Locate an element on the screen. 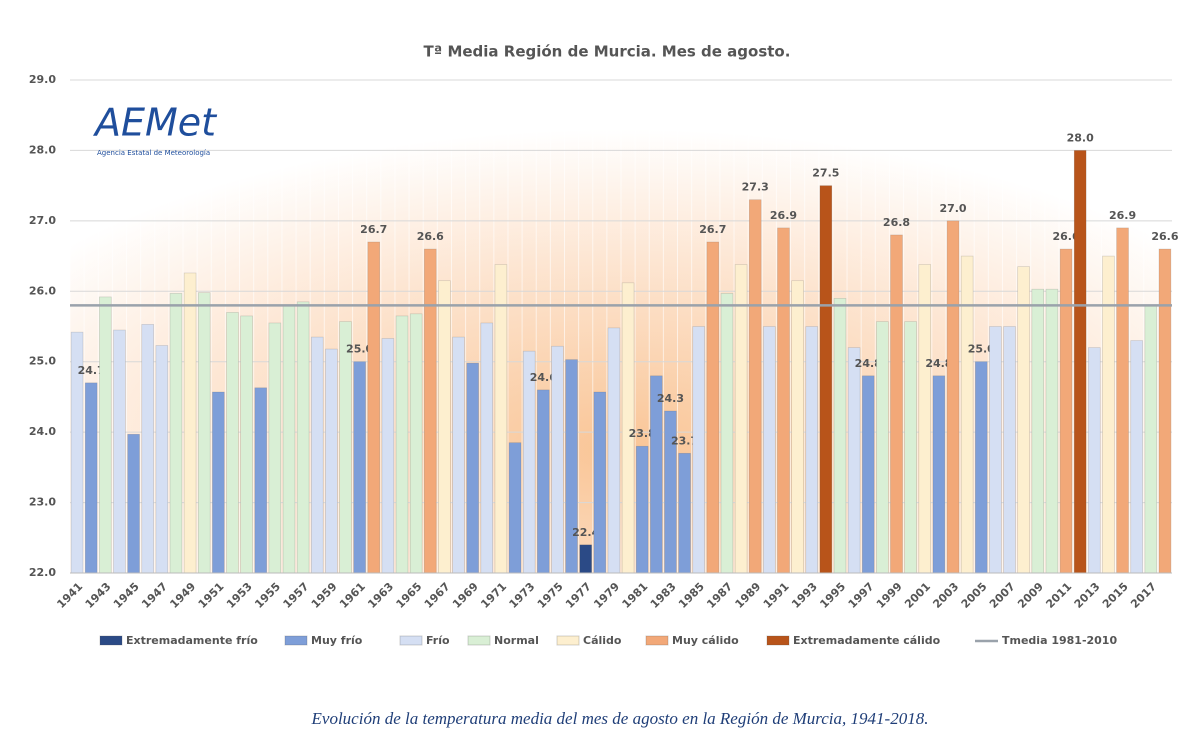 The width and height of the screenshot is (1200, 753). legend-label: Frío is located at coordinates (438, 640).